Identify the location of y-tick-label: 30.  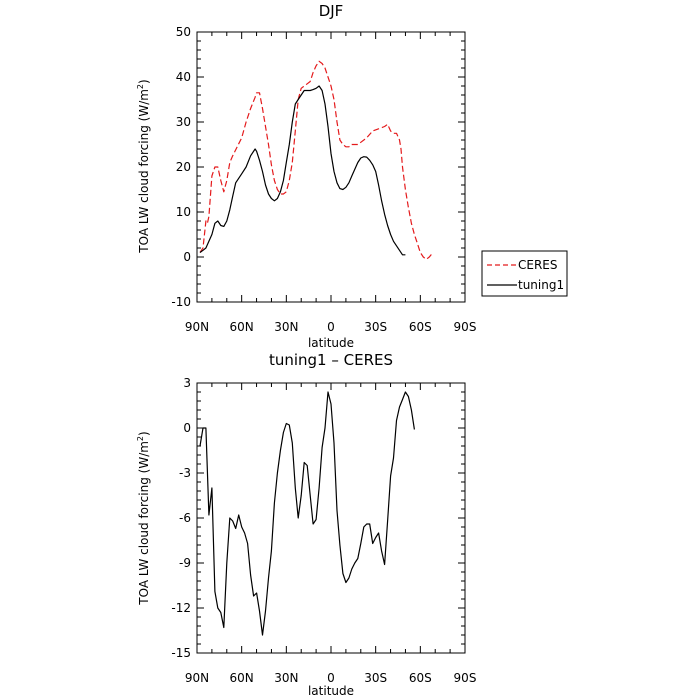
(183, 122).